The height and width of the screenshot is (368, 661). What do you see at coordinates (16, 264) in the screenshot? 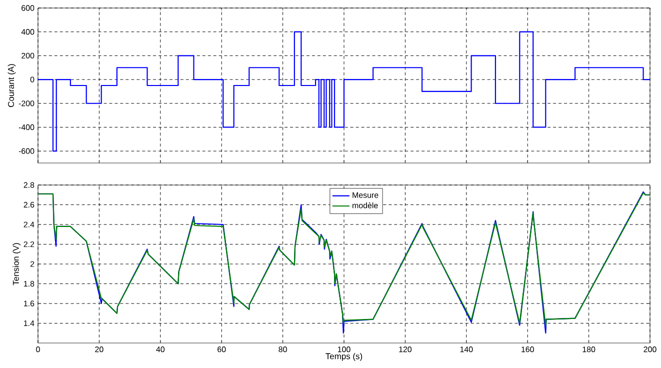
I see `y-axis-title: Tension (V)` at bounding box center [16, 264].